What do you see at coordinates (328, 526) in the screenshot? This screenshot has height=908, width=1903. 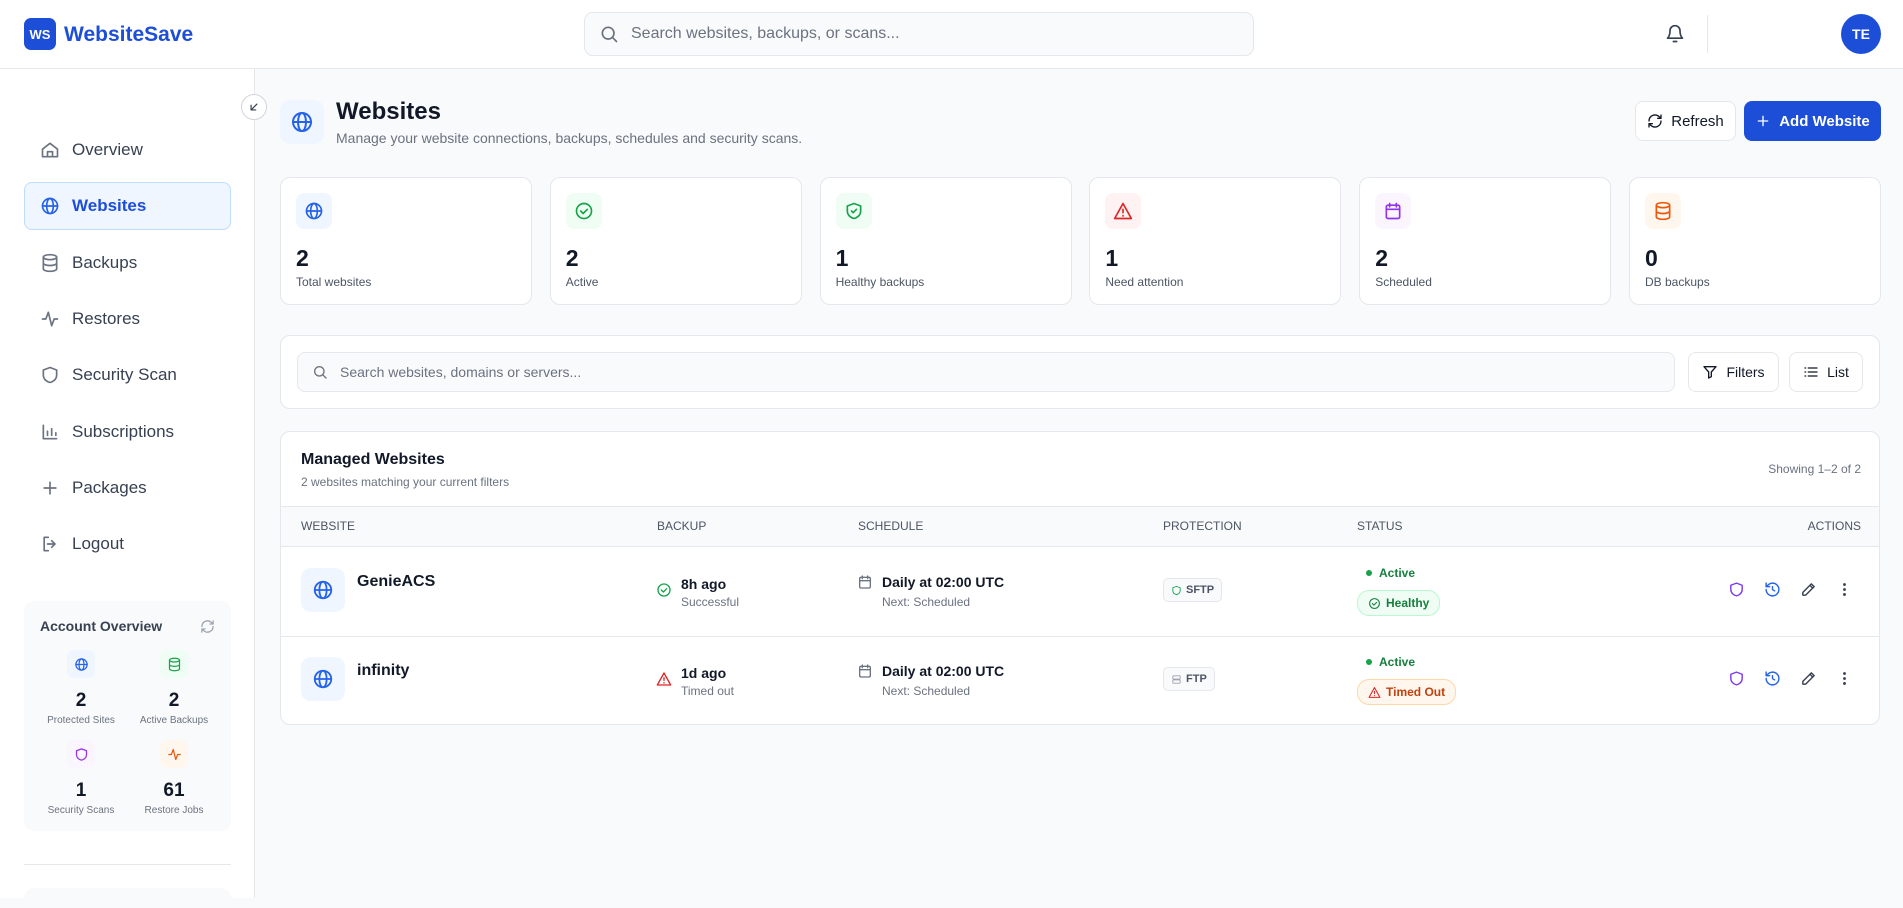 I see `column-header: WEBSITE` at bounding box center [328, 526].